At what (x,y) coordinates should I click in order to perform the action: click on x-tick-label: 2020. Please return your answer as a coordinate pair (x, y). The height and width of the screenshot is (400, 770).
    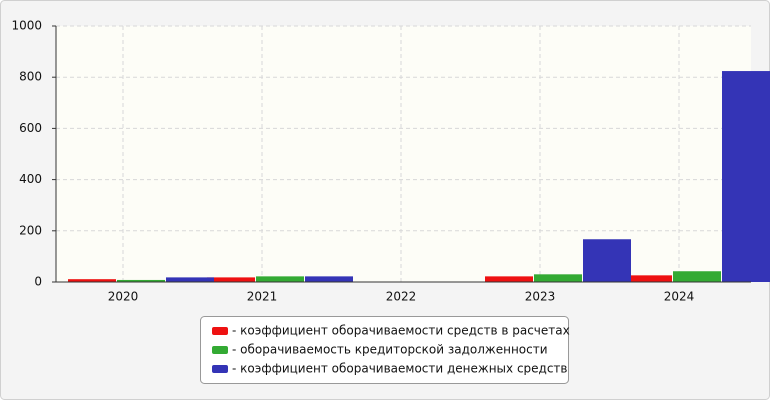
    Looking at the image, I should click on (123, 297).